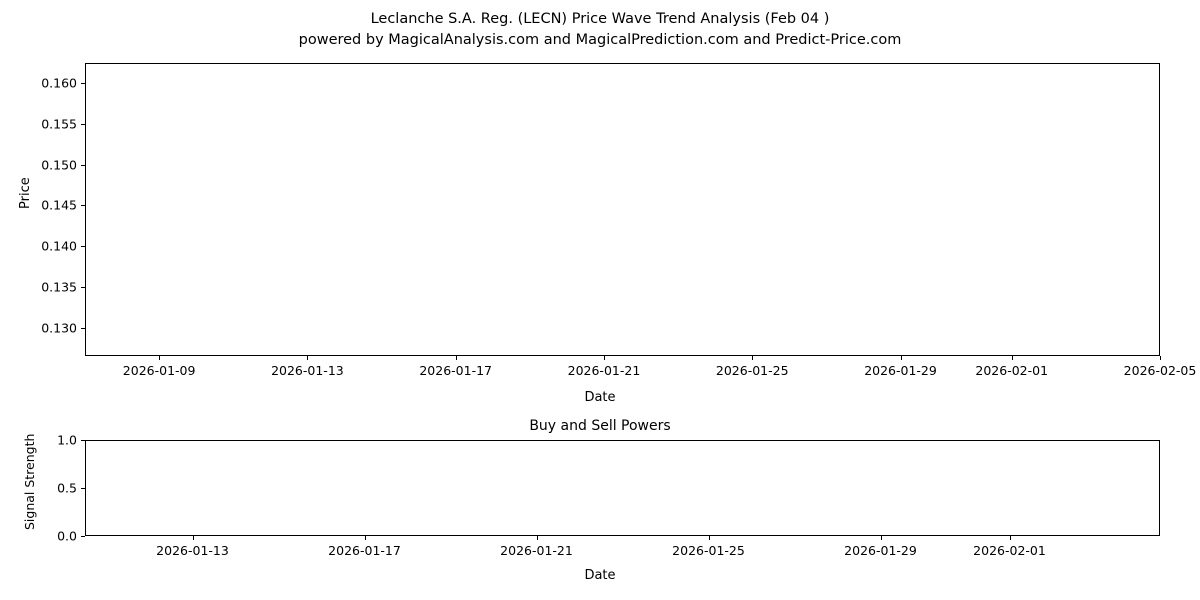  Describe the element at coordinates (67, 440) in the screenshot. I see `signal-y-tick-label: 1.0` at that location.